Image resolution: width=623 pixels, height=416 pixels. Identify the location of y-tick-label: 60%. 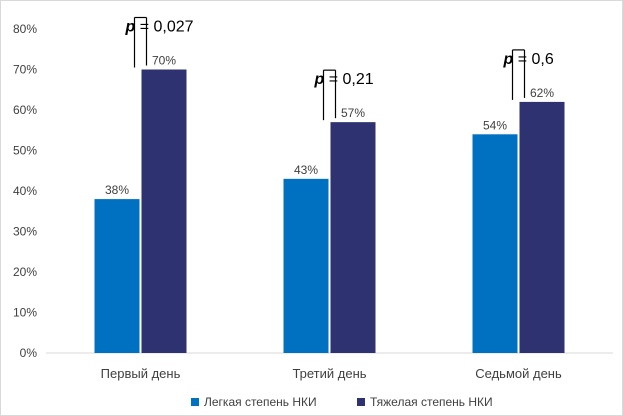
(25, 110).